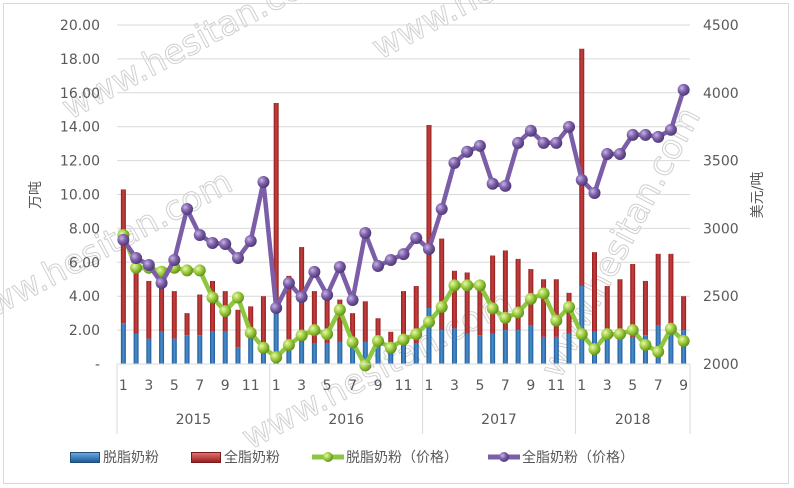 Image resolution: width=794 pixels, height=488 pixels. Describe the element at coordinates (36, 195) in the screenshot. I see `y-axis-left-title: 万吨` at that location.